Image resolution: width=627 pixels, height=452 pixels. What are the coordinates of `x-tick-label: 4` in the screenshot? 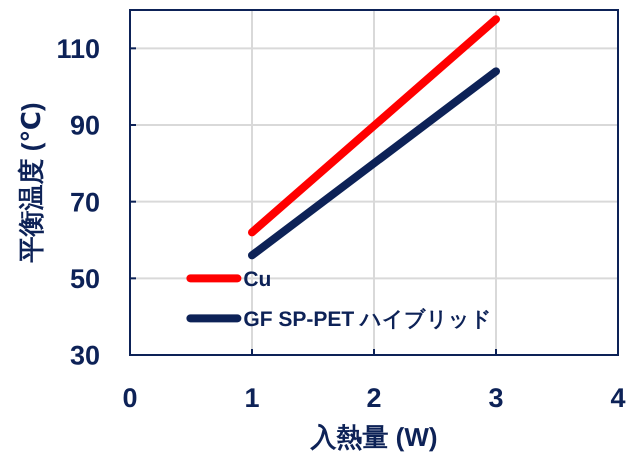 It's located at (618, 398).